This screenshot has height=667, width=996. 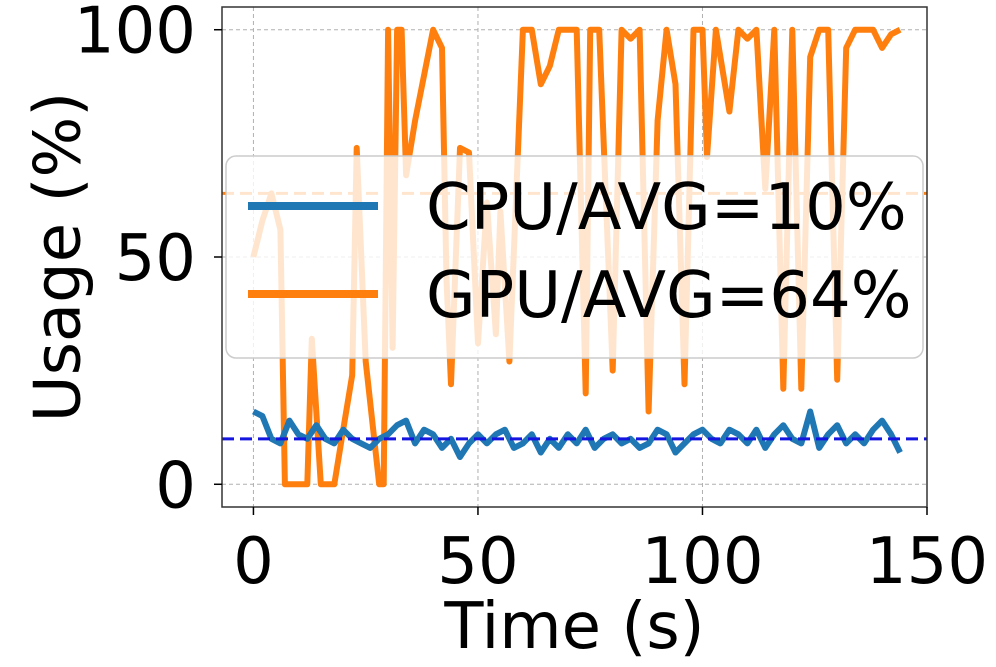 What do you see at coordinates (669, 296) in the screenshot?
I see `legend-label: GPU/AVG=64%` at bounding box center [669, 296].